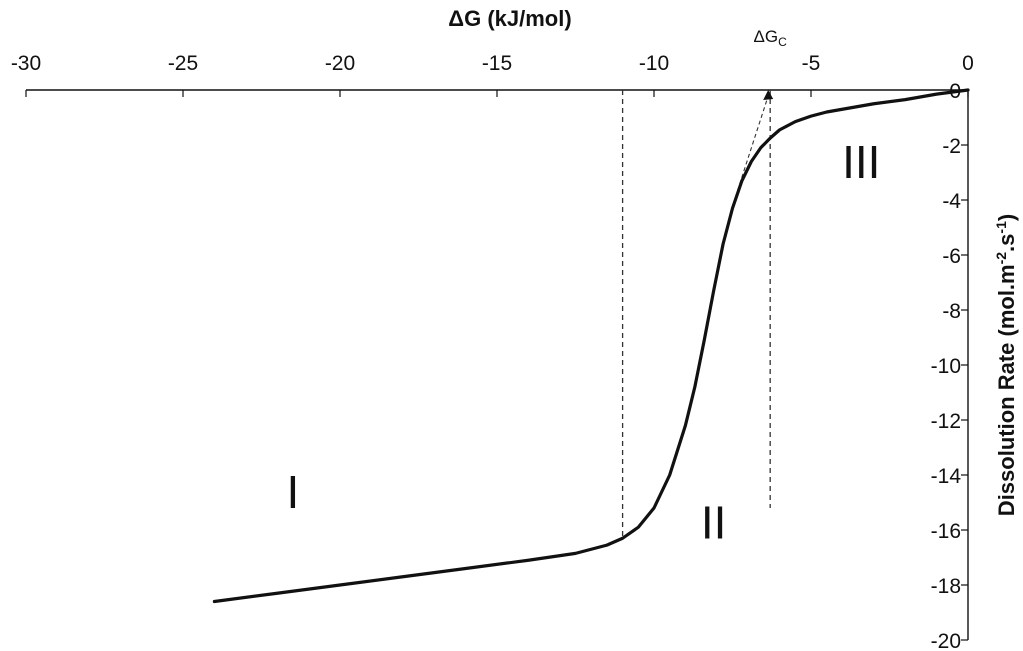 This screenshot has width=1023, height=651. I want to click on x-ticks: -30 -25 -20 -15 -10 -5 0, so click(492, 74).